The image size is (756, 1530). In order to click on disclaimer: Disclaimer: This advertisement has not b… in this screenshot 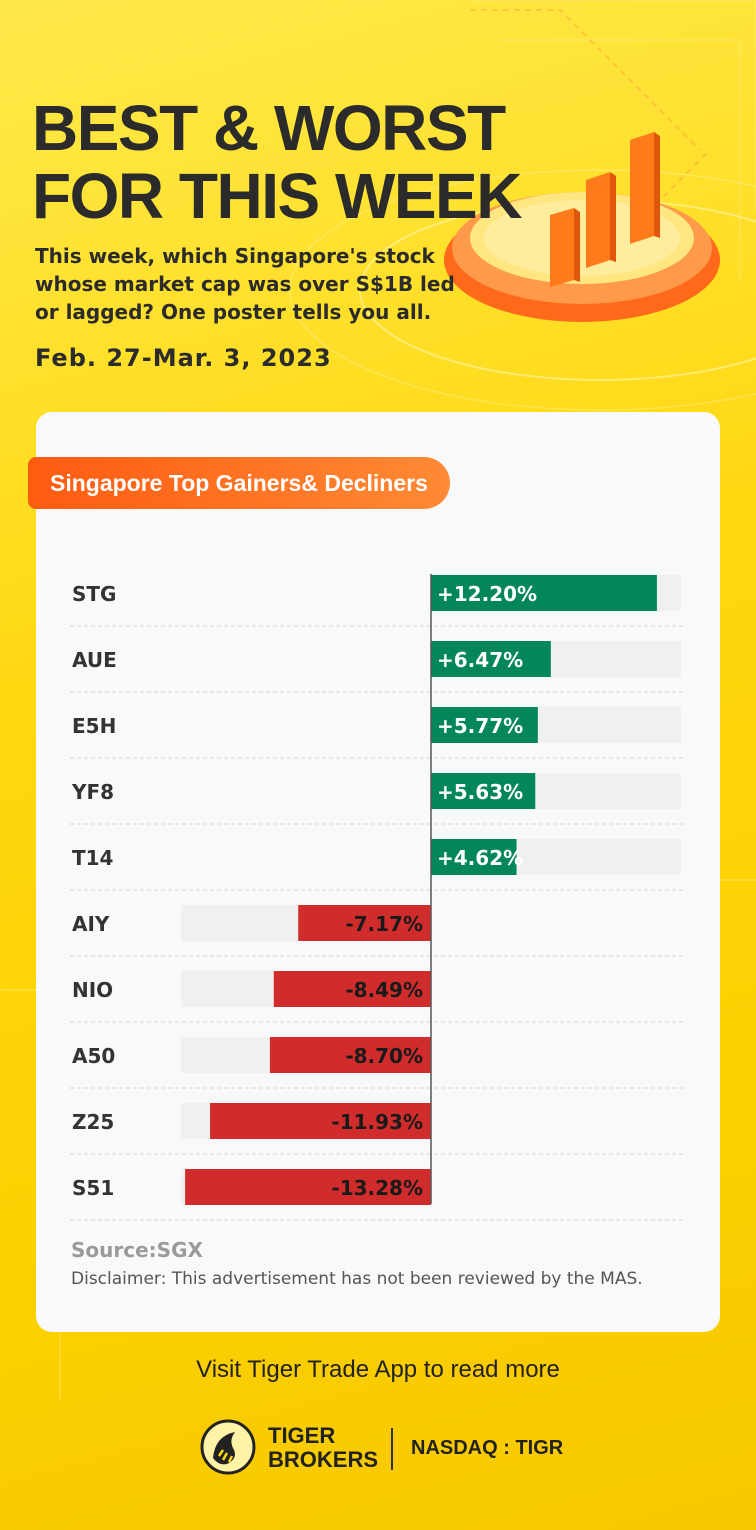, I will do `click(357, 1279)`.